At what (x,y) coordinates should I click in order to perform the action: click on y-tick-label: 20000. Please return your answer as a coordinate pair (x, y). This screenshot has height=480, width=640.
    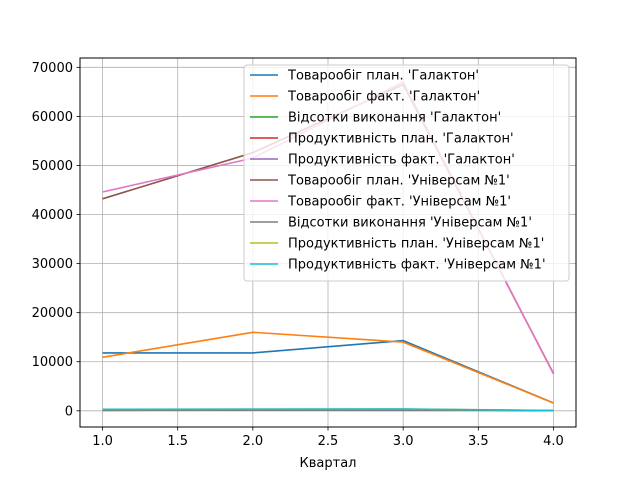
    Looking at the image, I should click on (52, 313).